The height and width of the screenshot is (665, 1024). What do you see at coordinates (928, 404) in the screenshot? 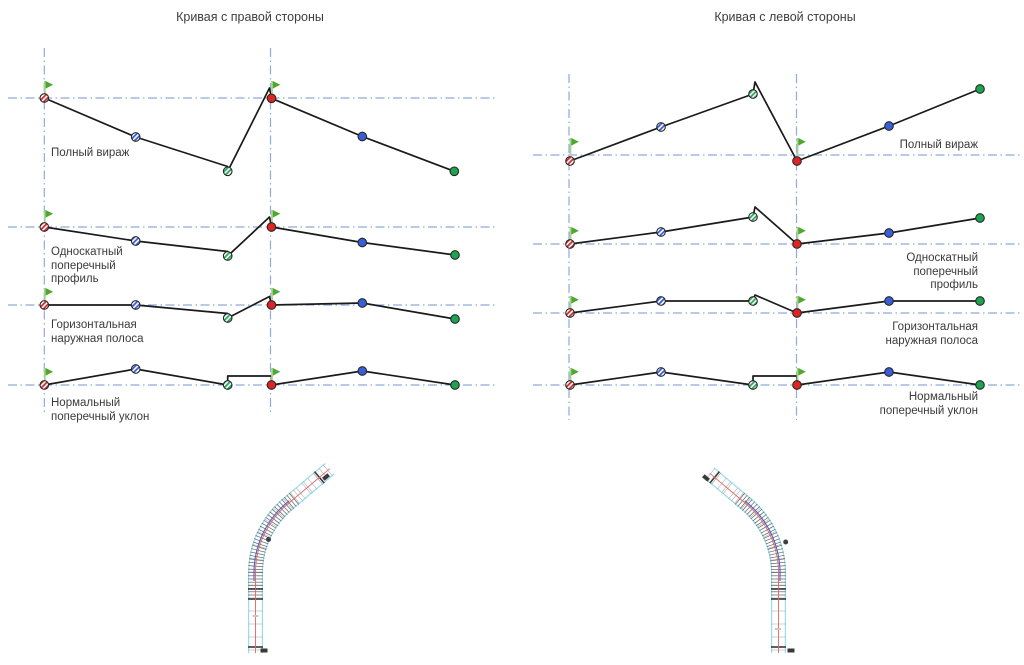
I see `label-normal-cross-slope-right: Нормальный поперечный уклон` at bounding box center [928, 404].